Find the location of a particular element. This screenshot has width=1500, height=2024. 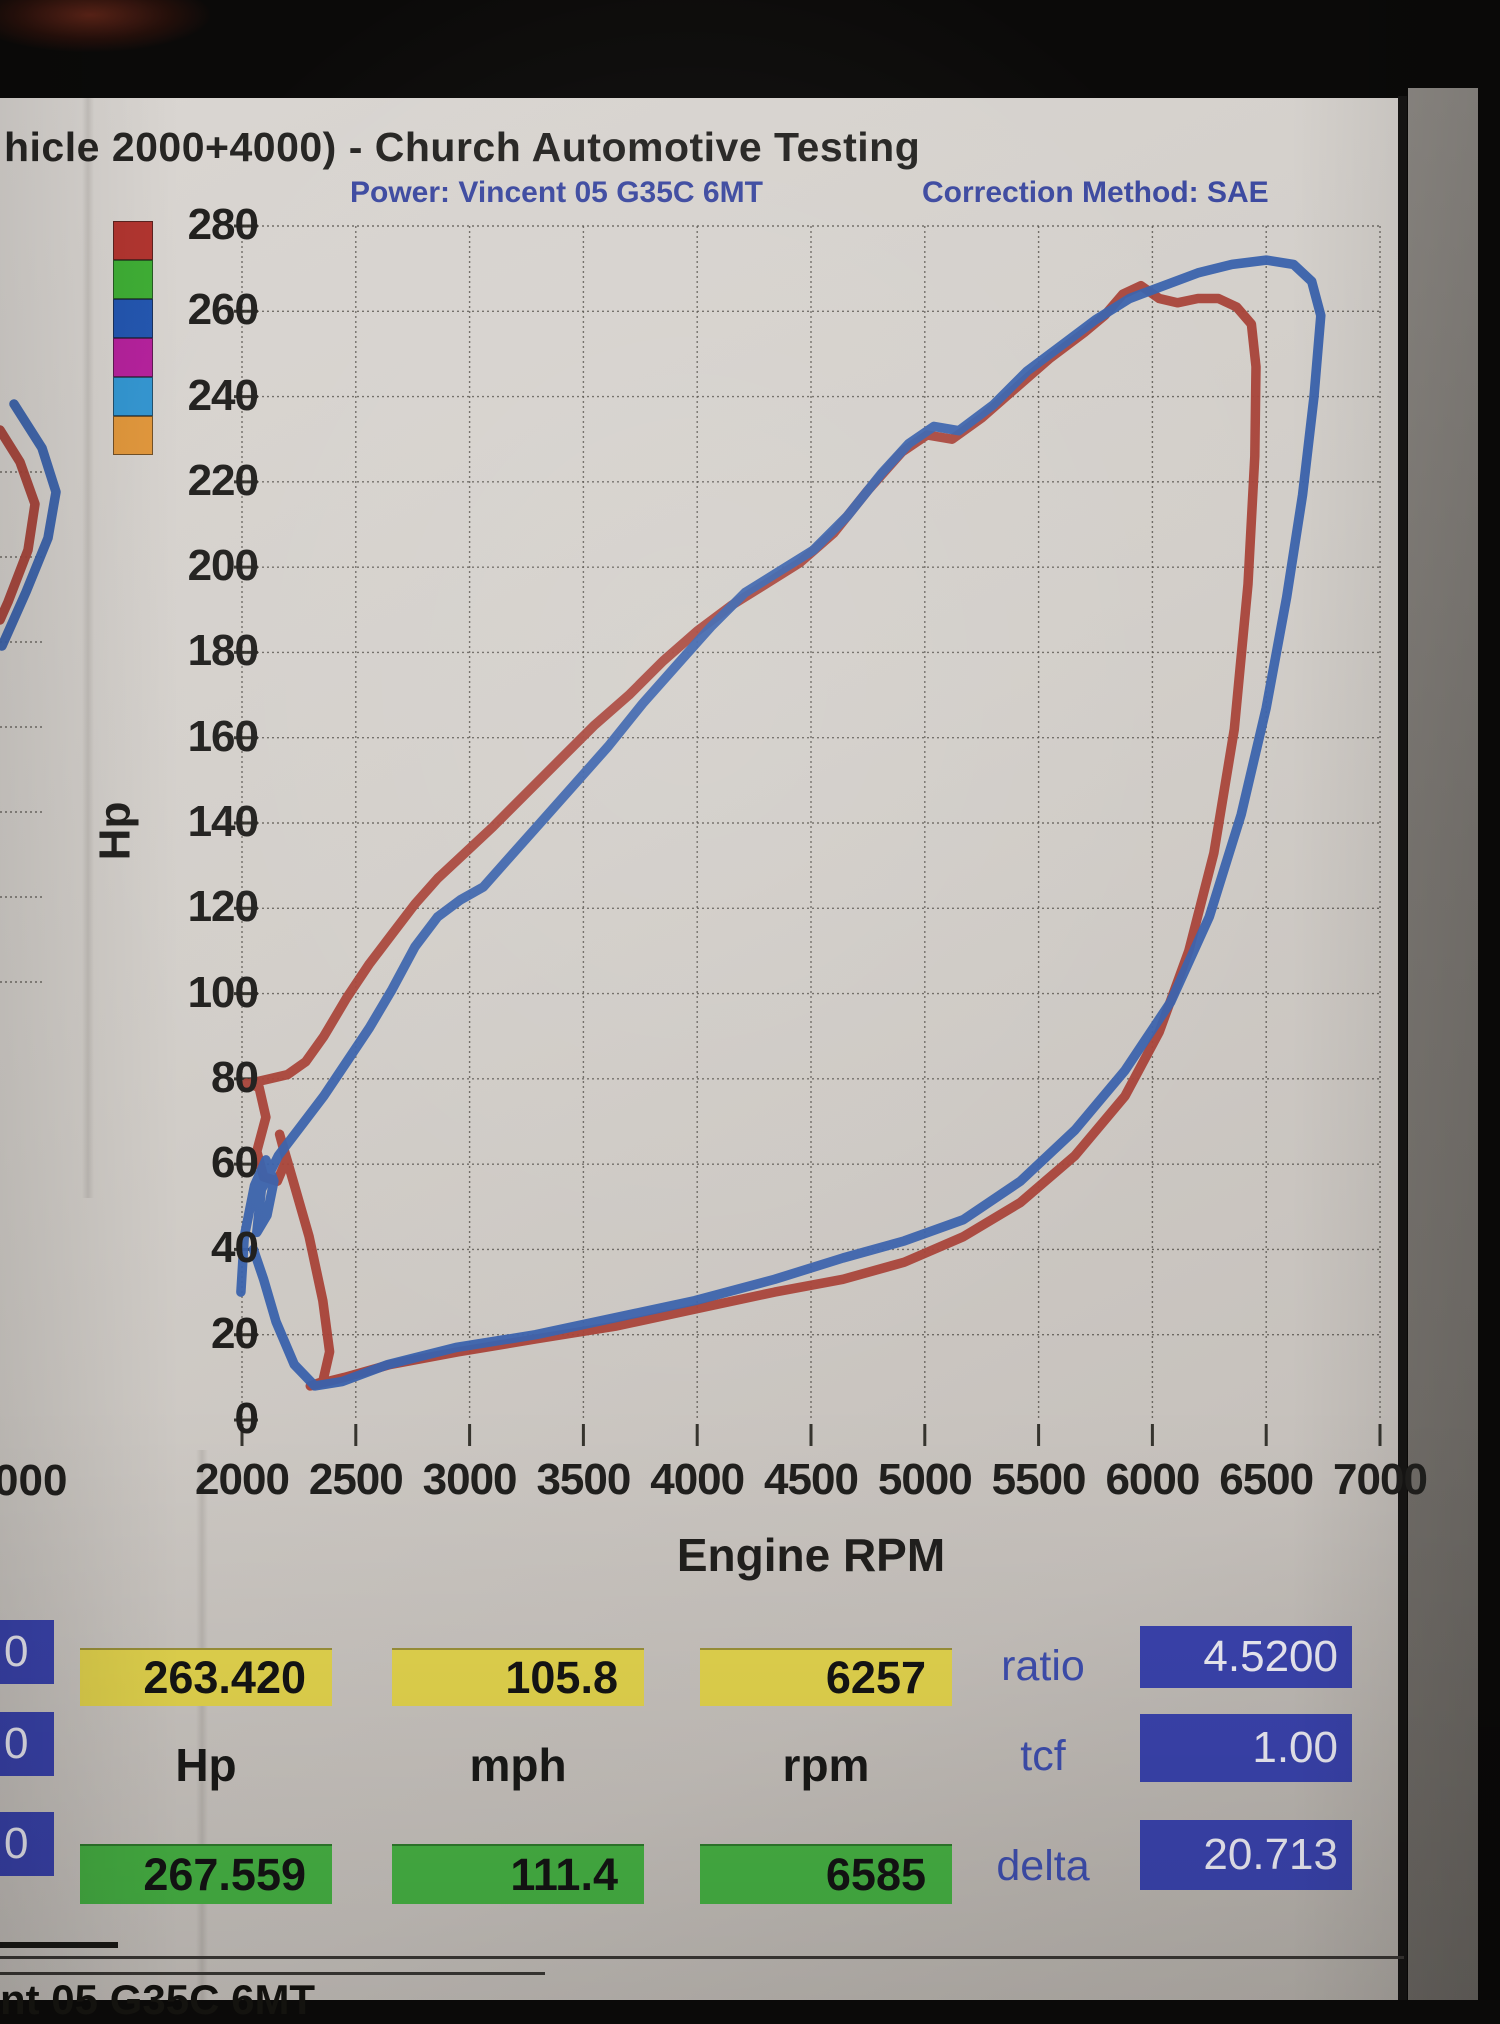

x-tick-label: 6000 is located at coordinates (1152, 1479).